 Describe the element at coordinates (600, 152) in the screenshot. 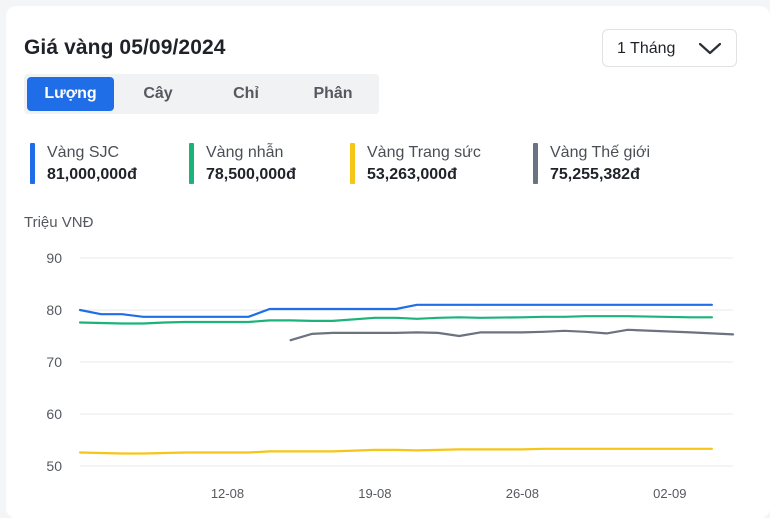

I see `legend-name: Vàng Thế giới` at that location.